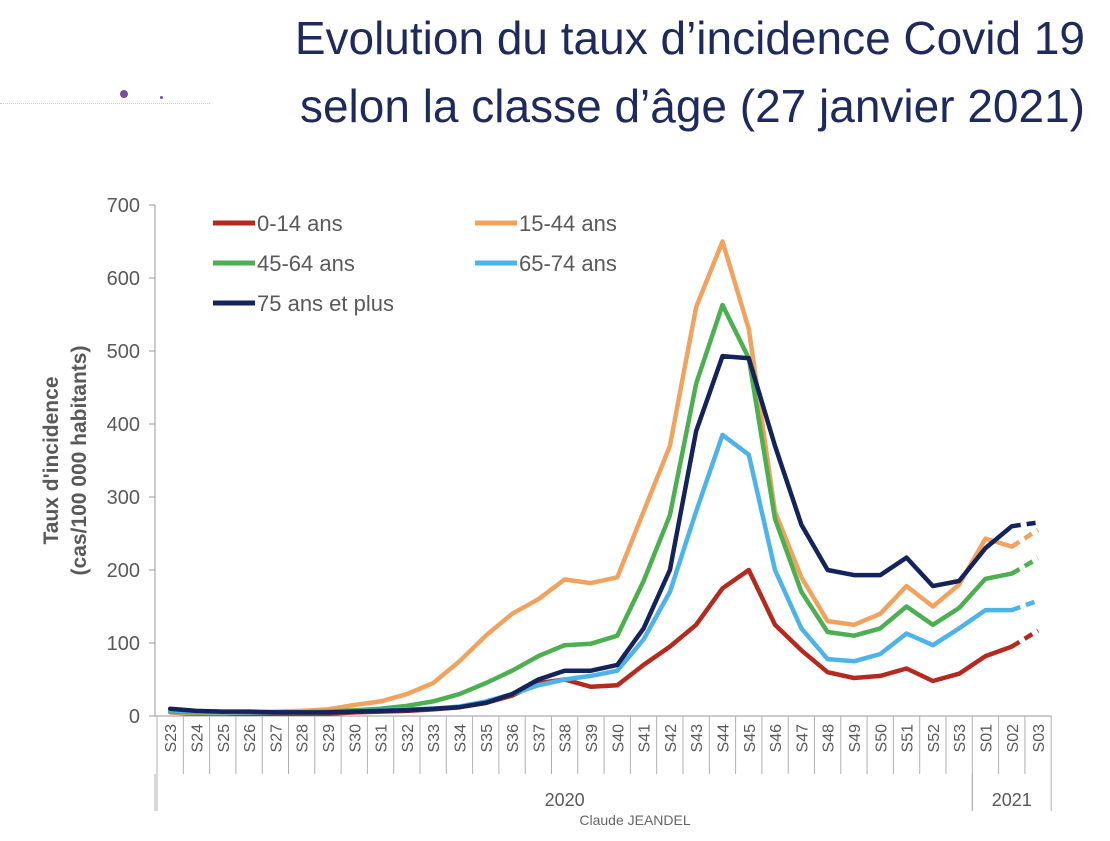 The width and height of the screenshot is (1110, 841). What do you see at coordinates (986, 738) in the screenshot?
I see `x-tick-label: S01` at bounding box center [986, 738].